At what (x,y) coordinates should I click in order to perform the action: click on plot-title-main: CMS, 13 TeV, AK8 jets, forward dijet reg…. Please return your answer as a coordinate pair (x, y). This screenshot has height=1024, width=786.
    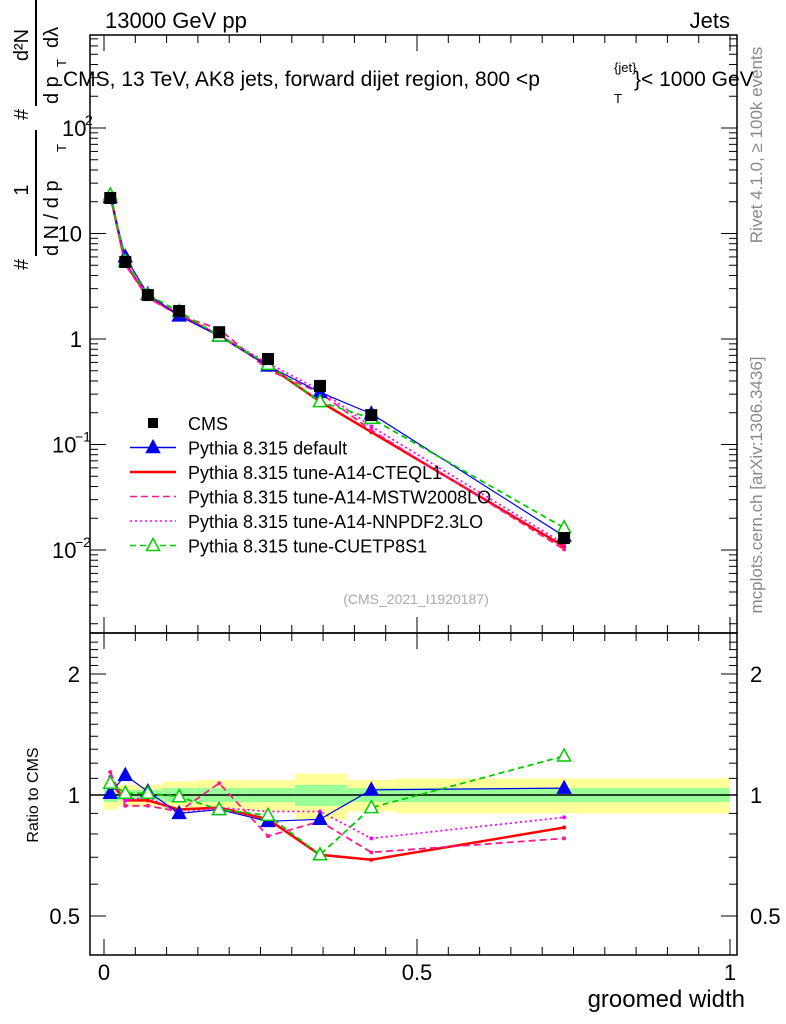
    Looking at the image, I should click on (301, 79).